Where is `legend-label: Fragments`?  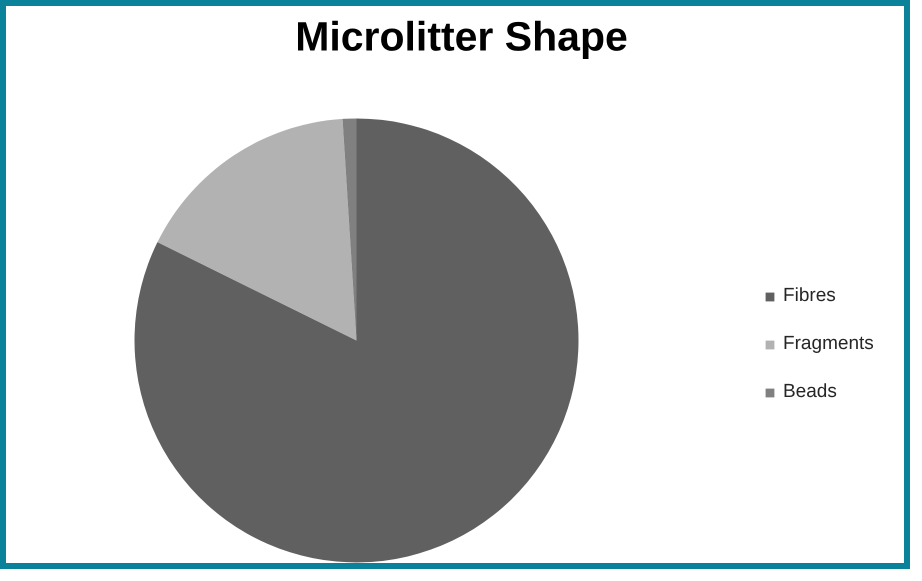 legend-label: Fragments is located at coordinates (828, 344).